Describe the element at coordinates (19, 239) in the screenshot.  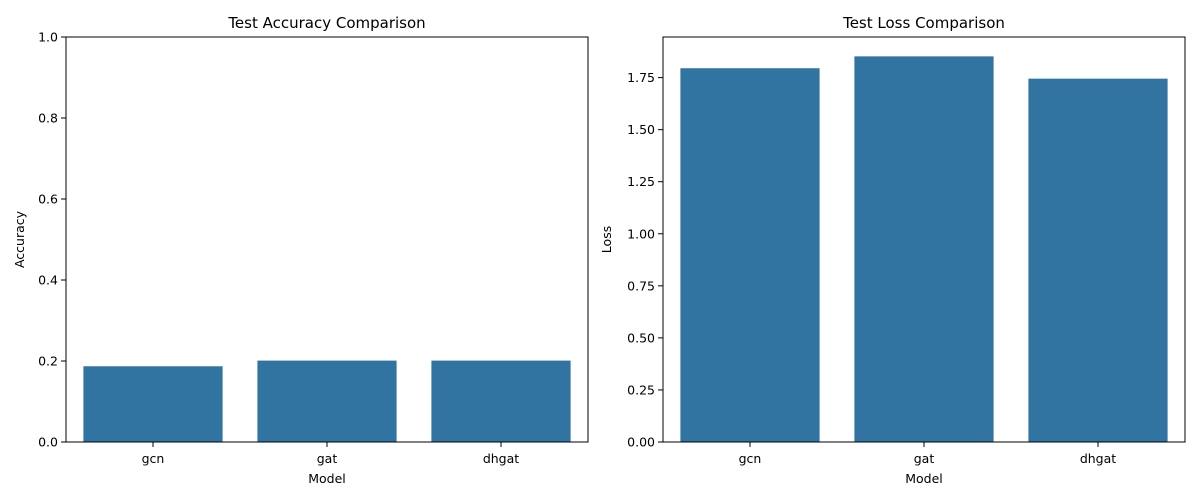
I see `y-axis-label: Accuracy` at that location.